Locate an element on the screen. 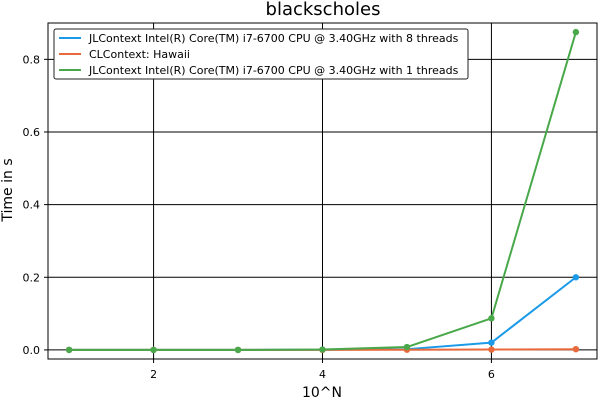 The height and width of the screenshot is (404, 600). x-tick-label: 2 is located at coordinates (153, 374).